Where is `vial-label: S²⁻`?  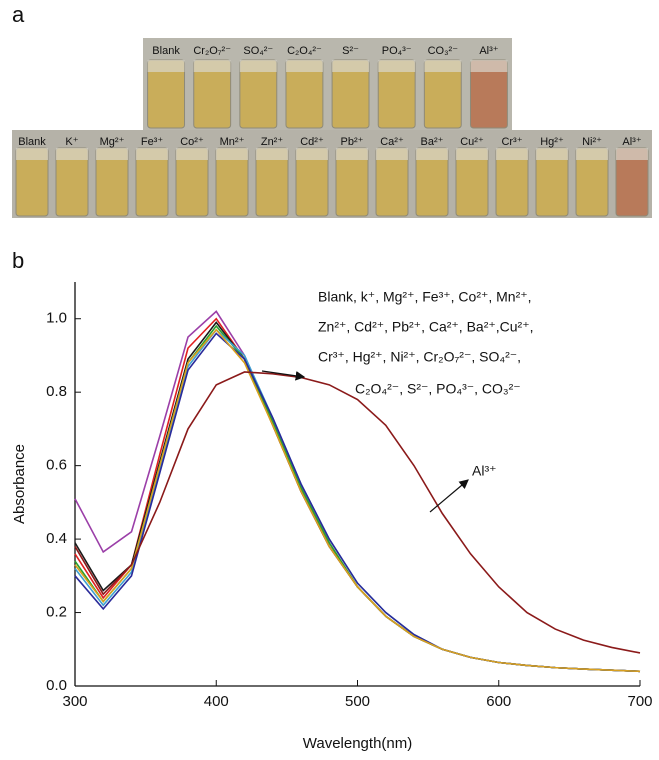
vial-label: S²⁻ is located at coordinates (350, 51).